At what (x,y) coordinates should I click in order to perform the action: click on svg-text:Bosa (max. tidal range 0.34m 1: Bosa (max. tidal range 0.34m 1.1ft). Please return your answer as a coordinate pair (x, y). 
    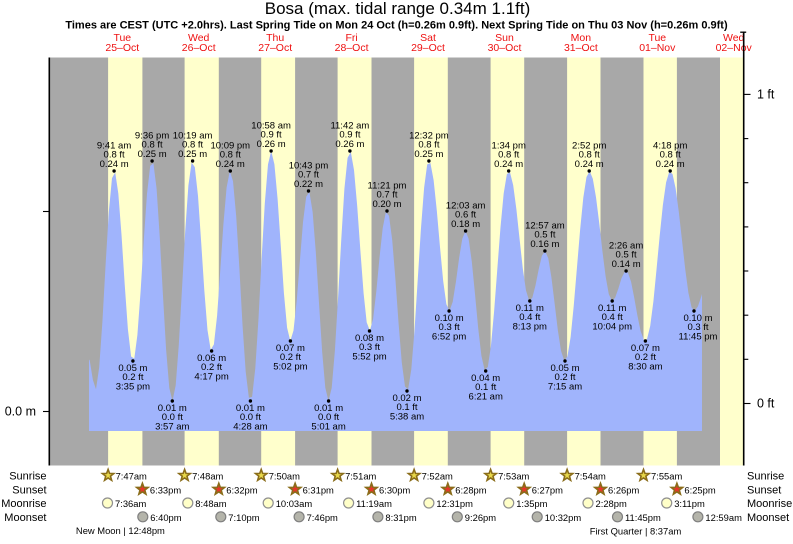
    Looking at the image, I should click on (398, 9).